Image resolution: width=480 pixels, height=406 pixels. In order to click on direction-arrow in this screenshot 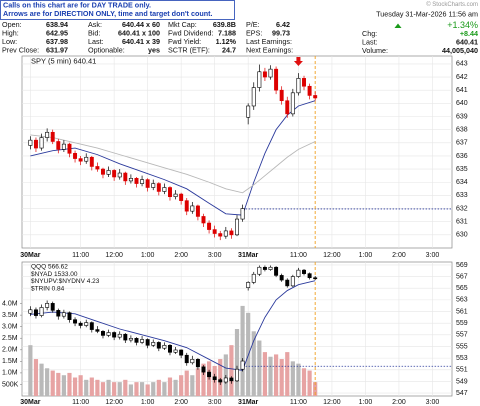, I will do `click(298, 61)`.